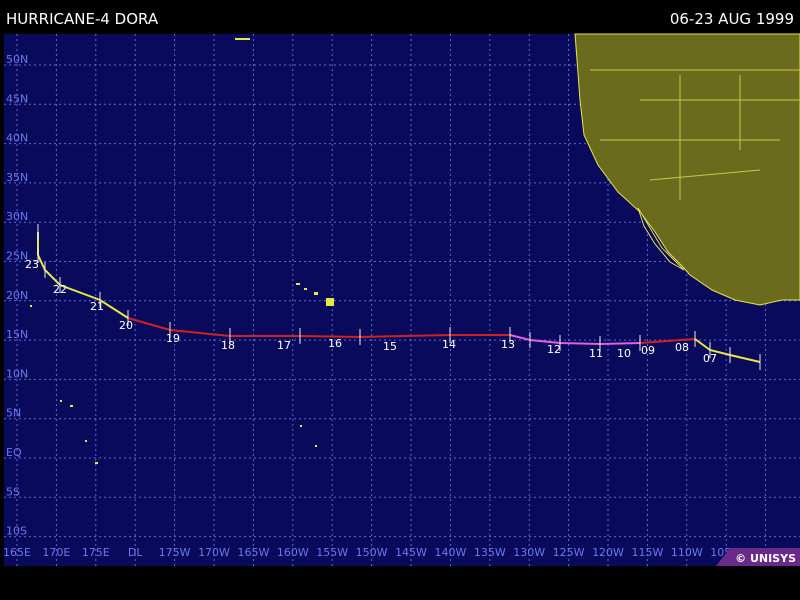 Image resolution: width=800 pixels, height=600 pixels. I want to click on state-borders, so click(695, 134).